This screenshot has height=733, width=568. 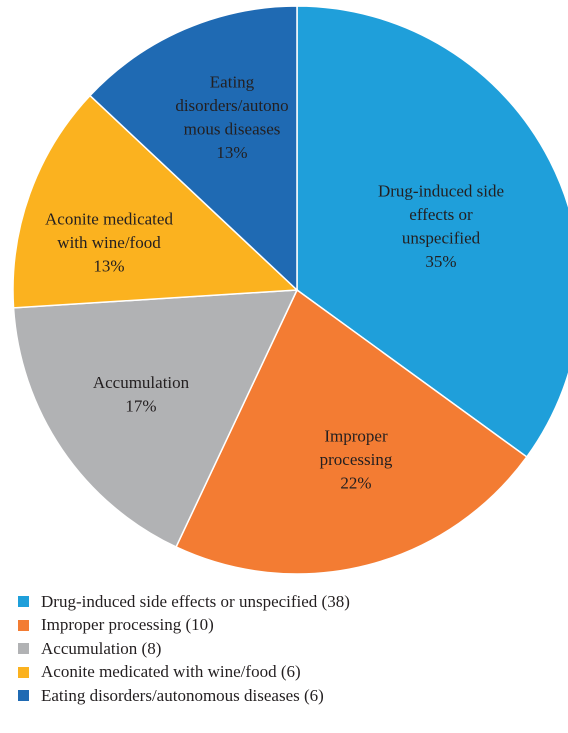 I want to click on slice-label-line: with wine/food, so click(x=109, y=242).